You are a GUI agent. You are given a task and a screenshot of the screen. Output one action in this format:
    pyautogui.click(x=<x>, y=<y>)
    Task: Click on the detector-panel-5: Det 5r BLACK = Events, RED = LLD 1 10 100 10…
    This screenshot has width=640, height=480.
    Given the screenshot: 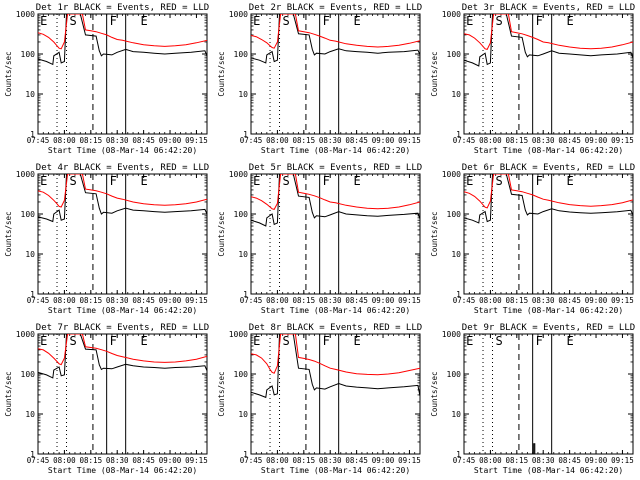 What is the action you would take?
    pyautogui.click(x=319, y=239)
    